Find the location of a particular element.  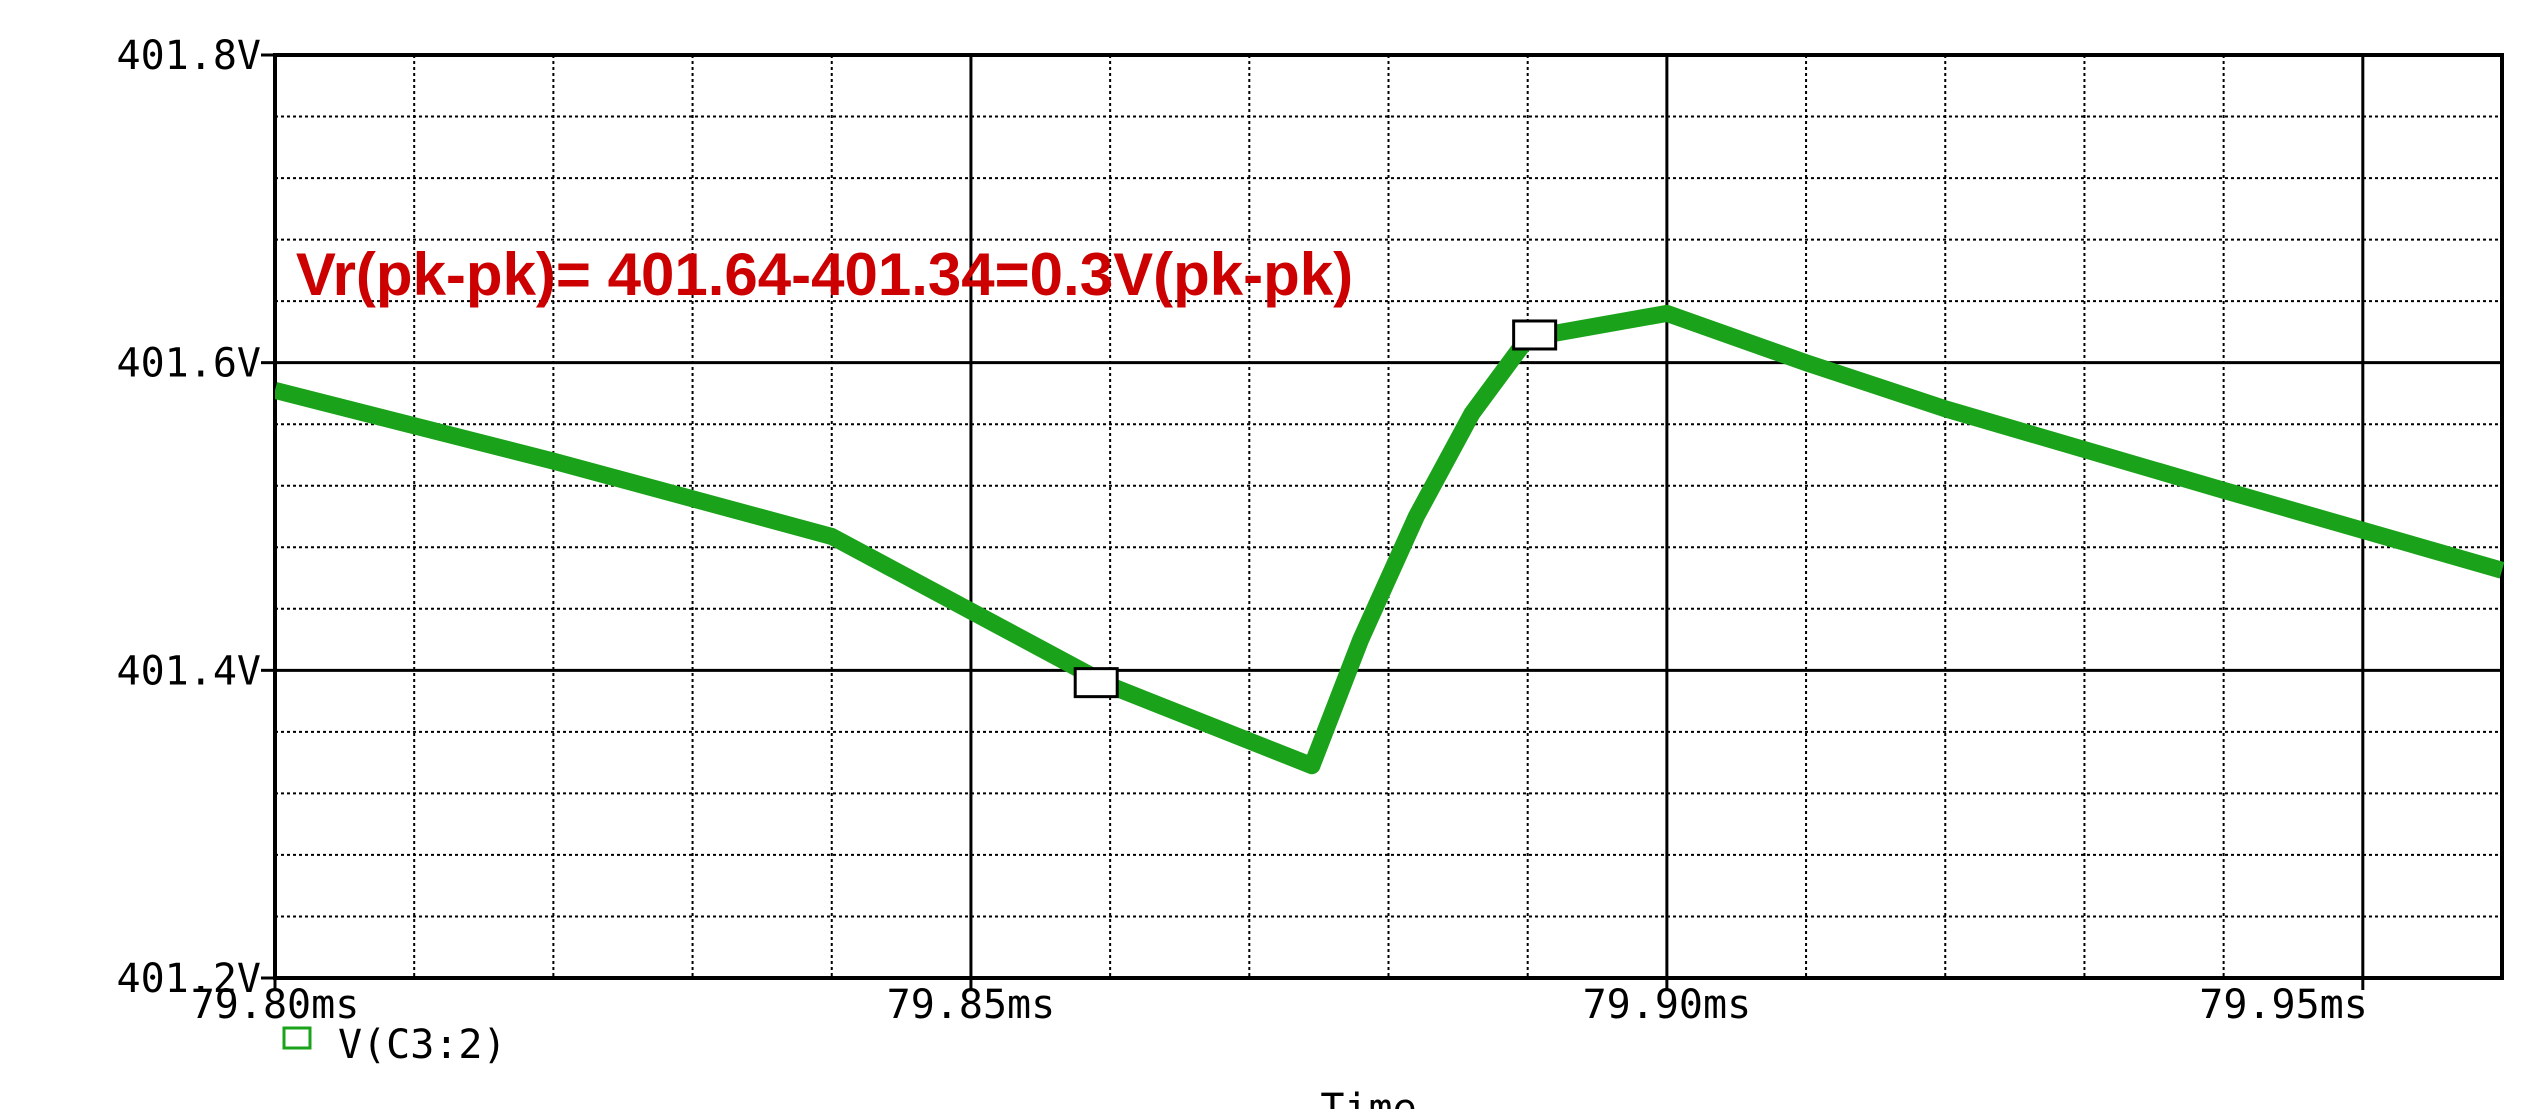

y-tick-label: 401.2V is located at coordinates (189, 979).